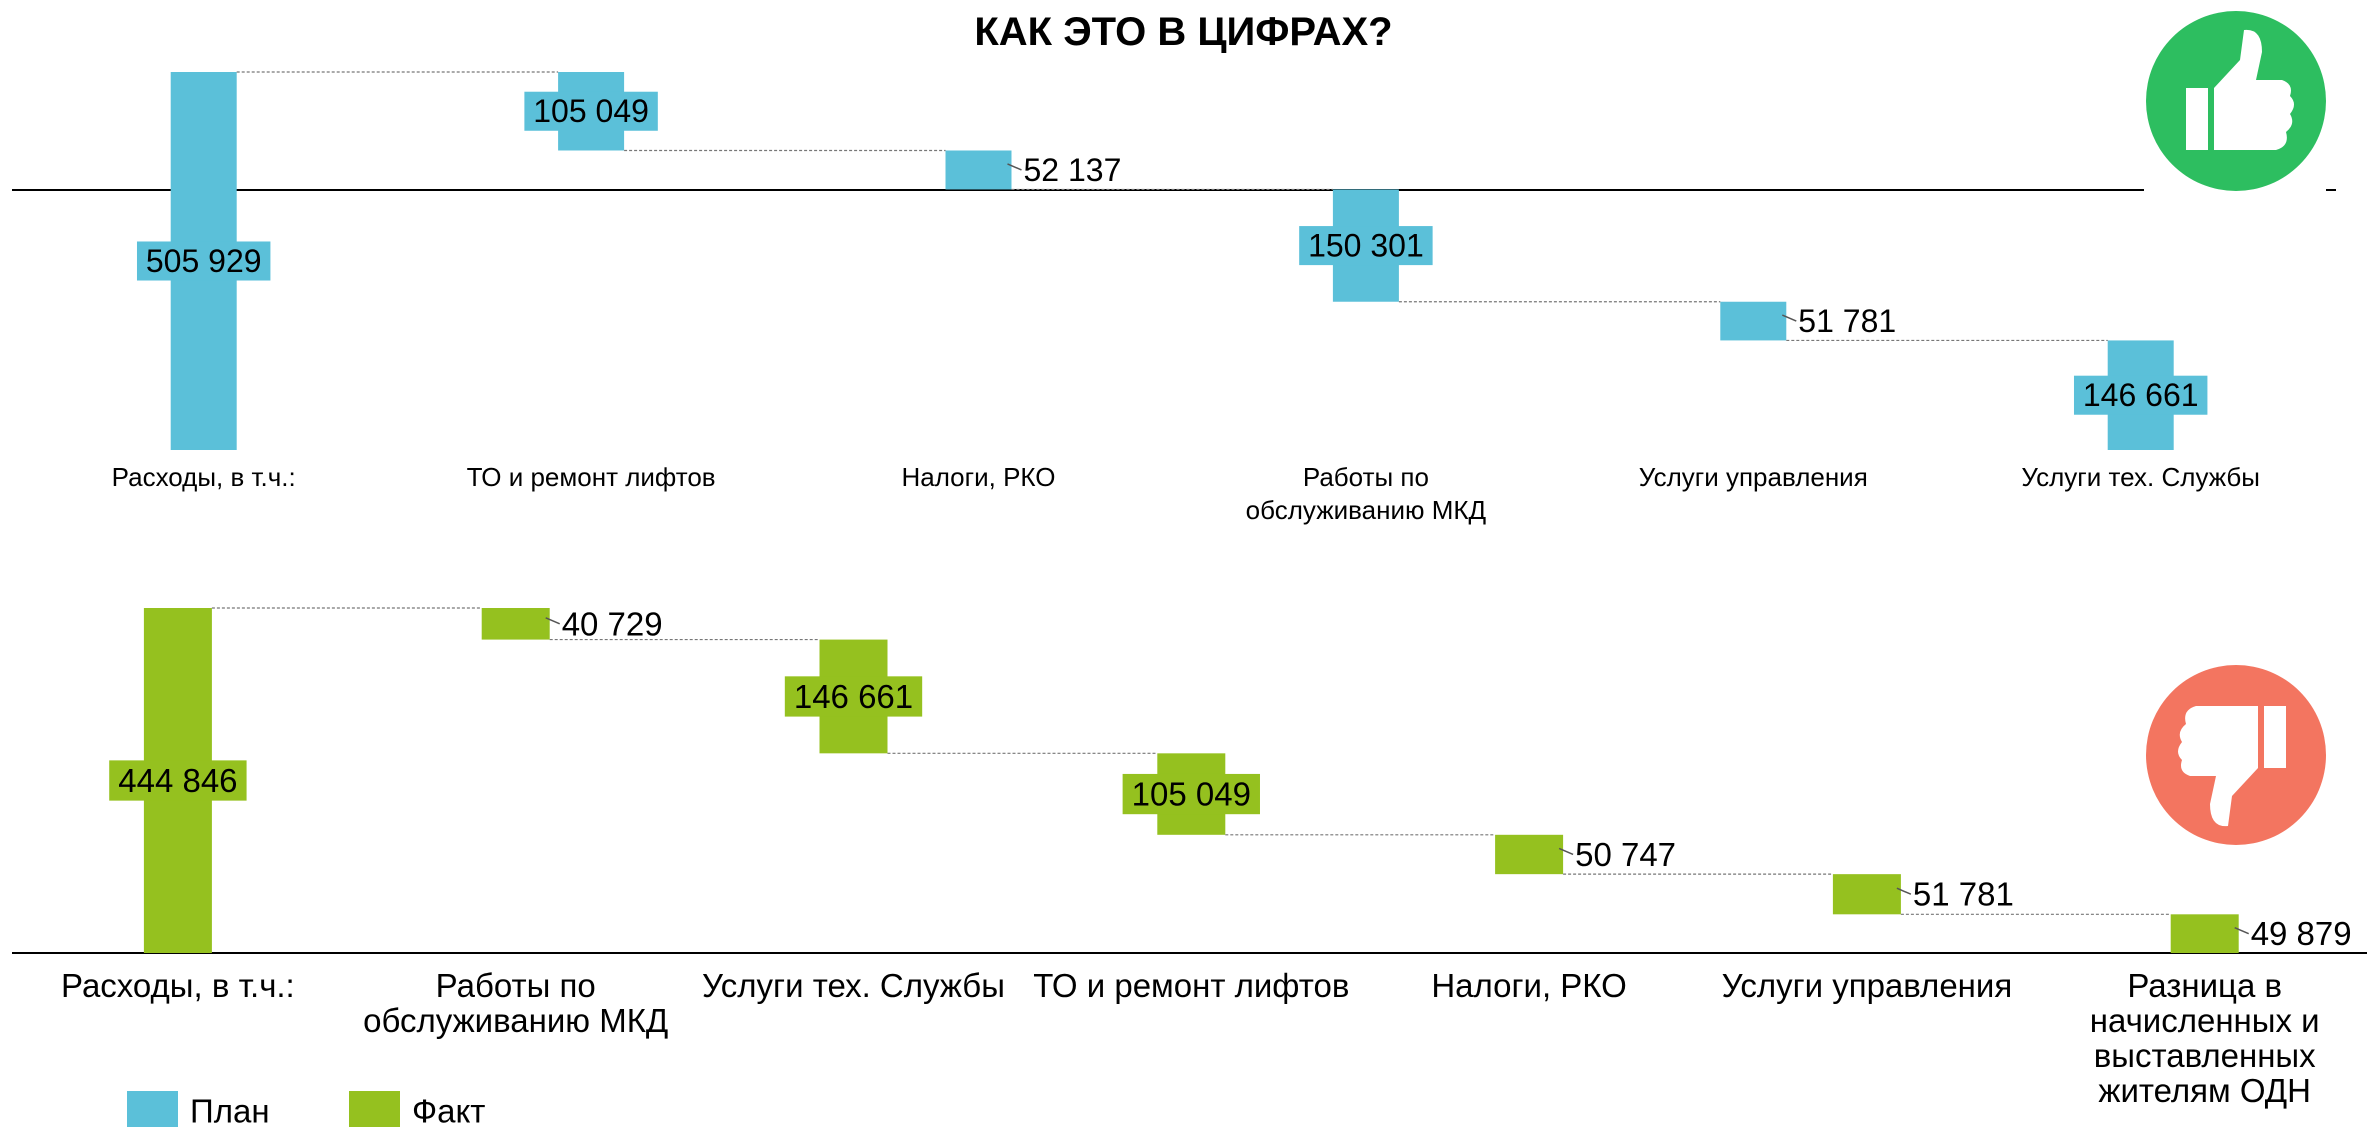 The image size is (2367, 1127). I want to click on legend-label: План, so click(230, 1110).